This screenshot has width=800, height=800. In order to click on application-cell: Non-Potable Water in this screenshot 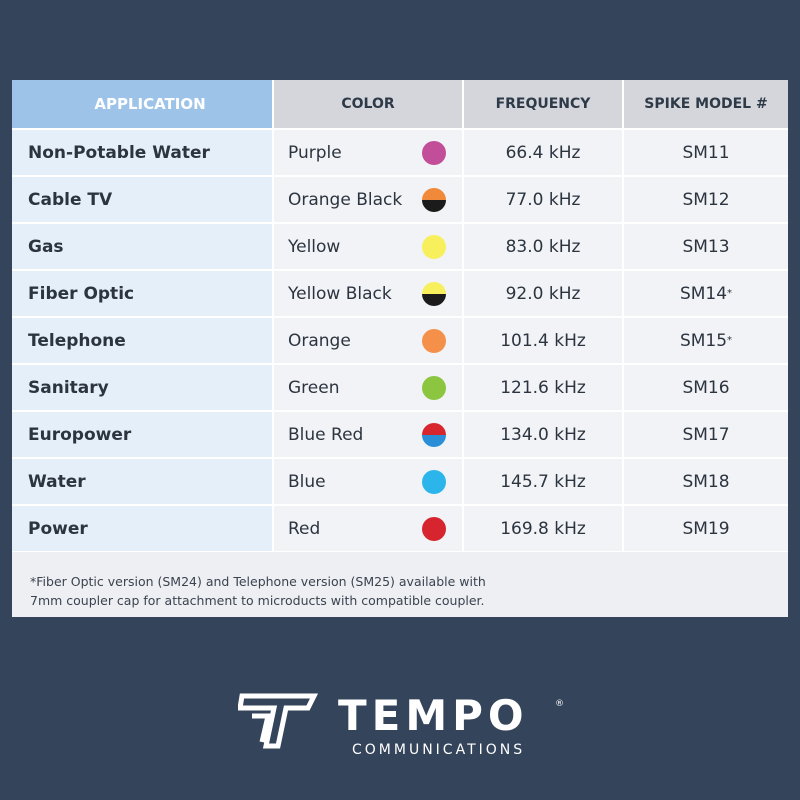, I will do `click(142, 152)`.